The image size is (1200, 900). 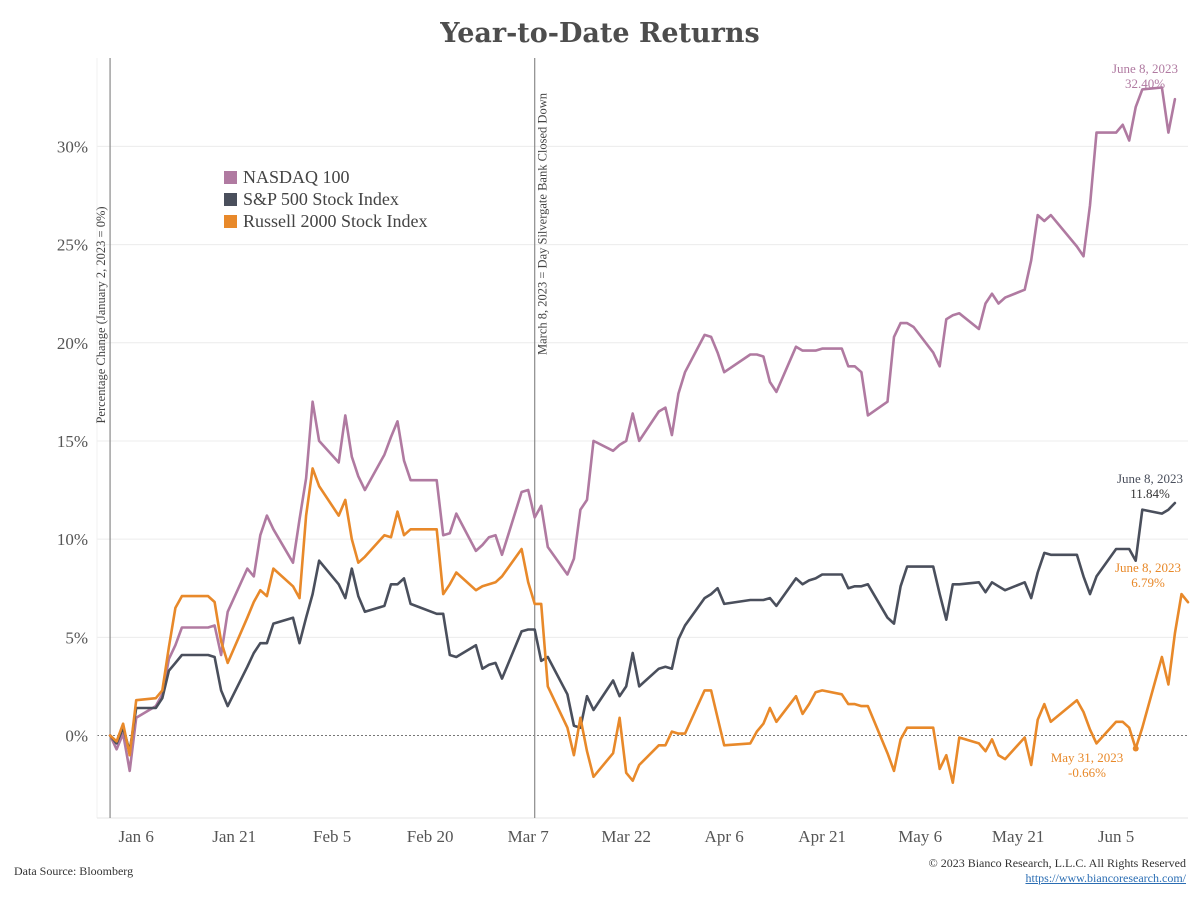 What do you see at coordinates (76, 637) in the screenshot?
I see `y-tick-label: 5%` at bounding box center [76, 637].